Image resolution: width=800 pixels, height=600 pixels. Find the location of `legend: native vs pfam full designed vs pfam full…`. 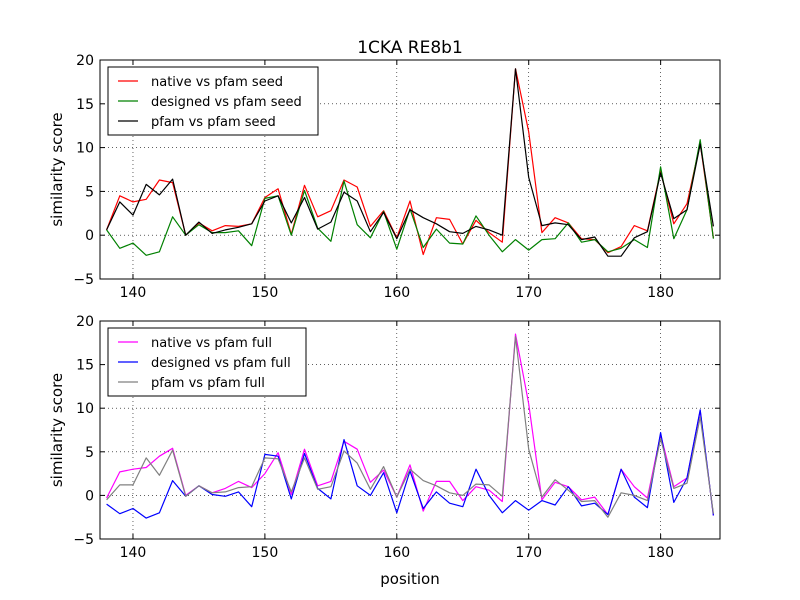

legend: native vs pfam full designed vs pfam full… is located at coordinates (207, 362).